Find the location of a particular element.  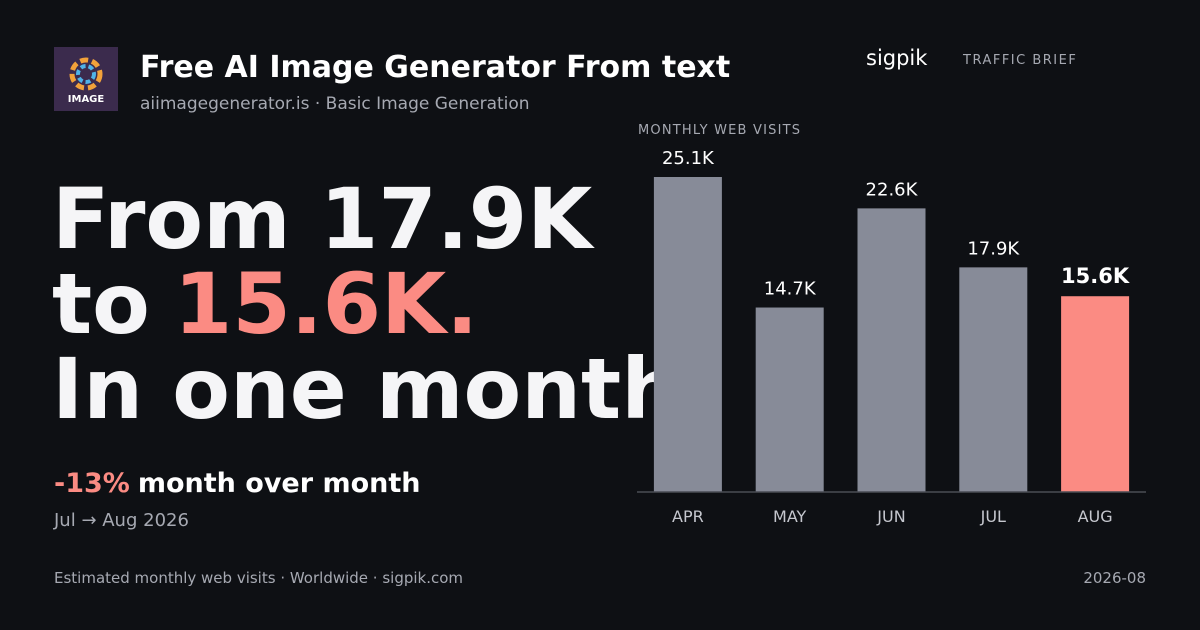

headline-highlight: 15.6K. is located at coordinates (326, 304).